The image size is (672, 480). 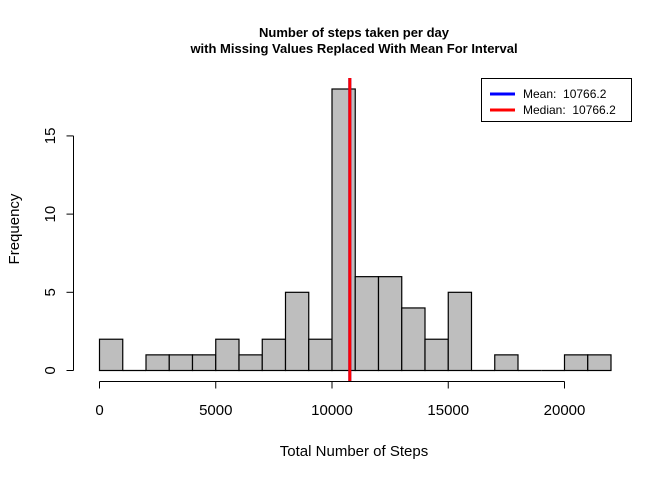 What do you see at coordinates (14, 228) in the screenshot?
I see `y-axis-label: Frequency` at bounding box center [14, 228].